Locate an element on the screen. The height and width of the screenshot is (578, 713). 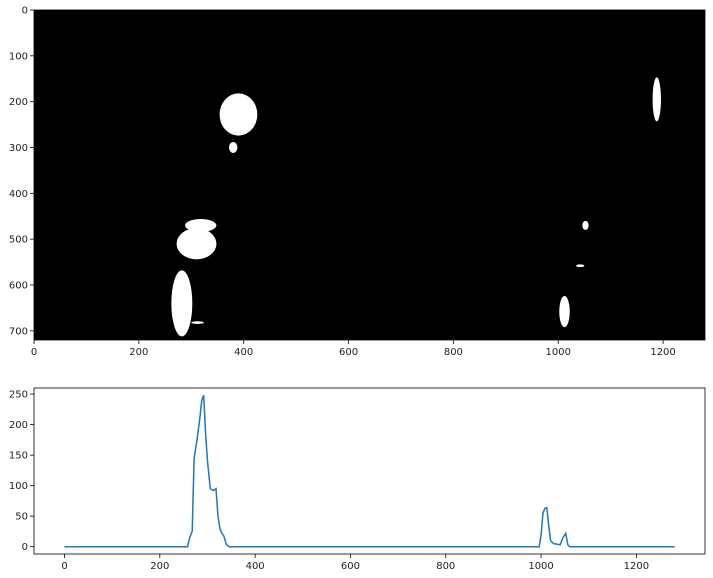
y-tick-label: 250 is located at coordinates (18, 395).